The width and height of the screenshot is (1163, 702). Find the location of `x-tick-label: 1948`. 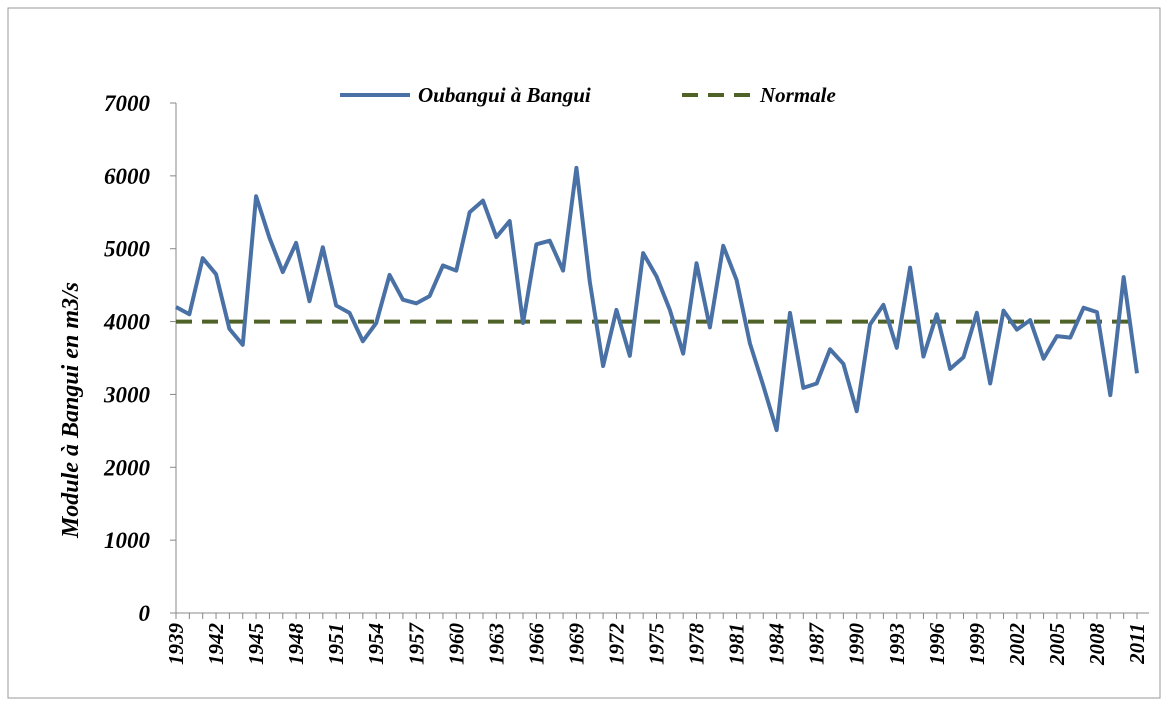

x-tick-label: 1948 is located at coordinates (296, 644).